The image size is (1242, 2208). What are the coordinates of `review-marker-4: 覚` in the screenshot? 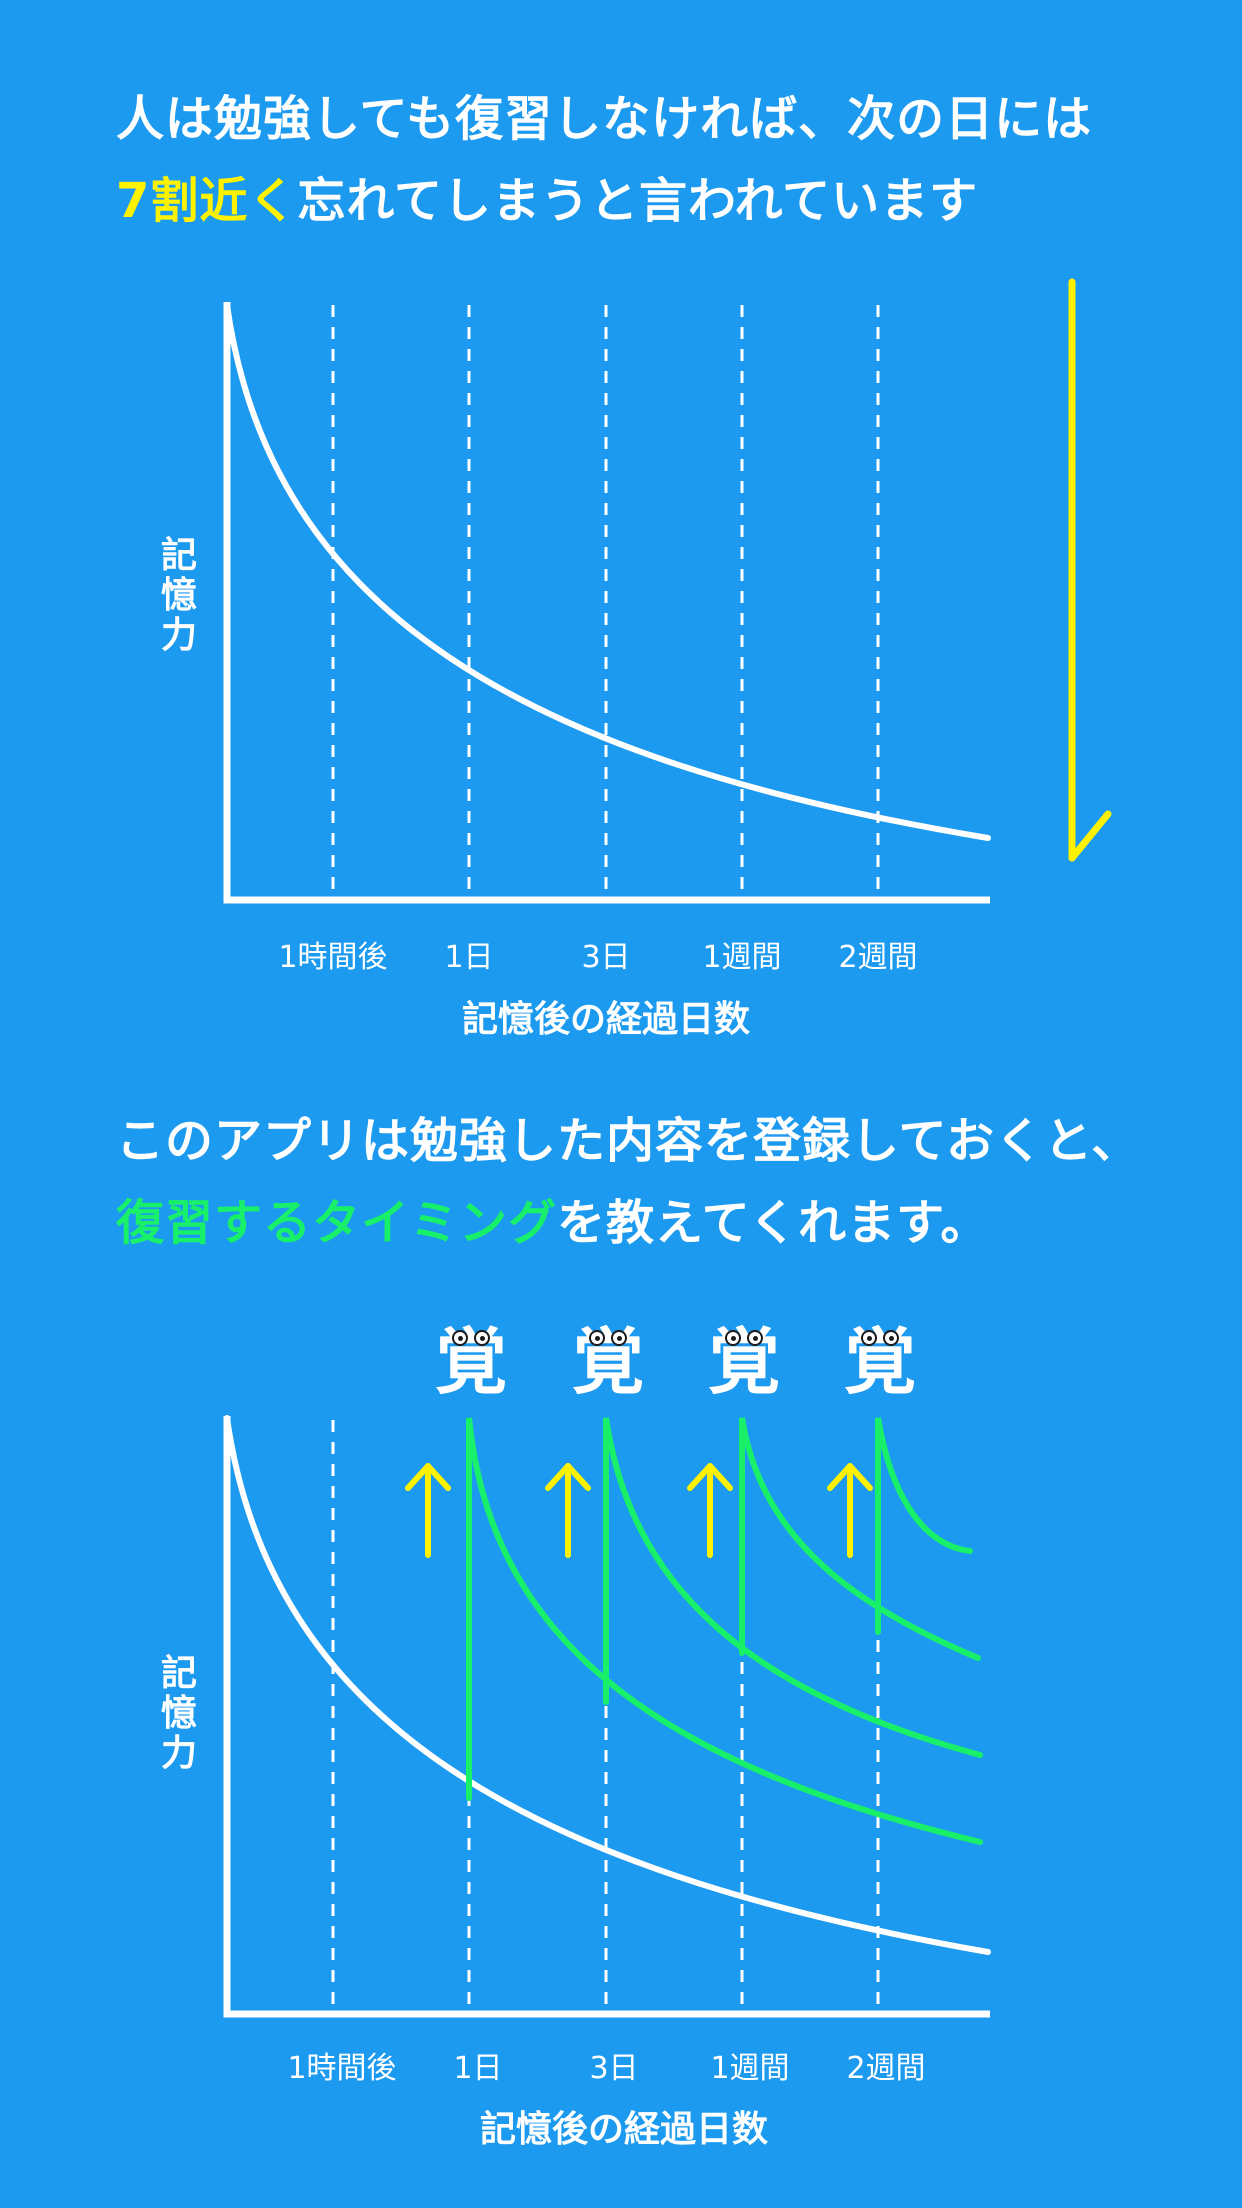 It's located at (880, 1361).